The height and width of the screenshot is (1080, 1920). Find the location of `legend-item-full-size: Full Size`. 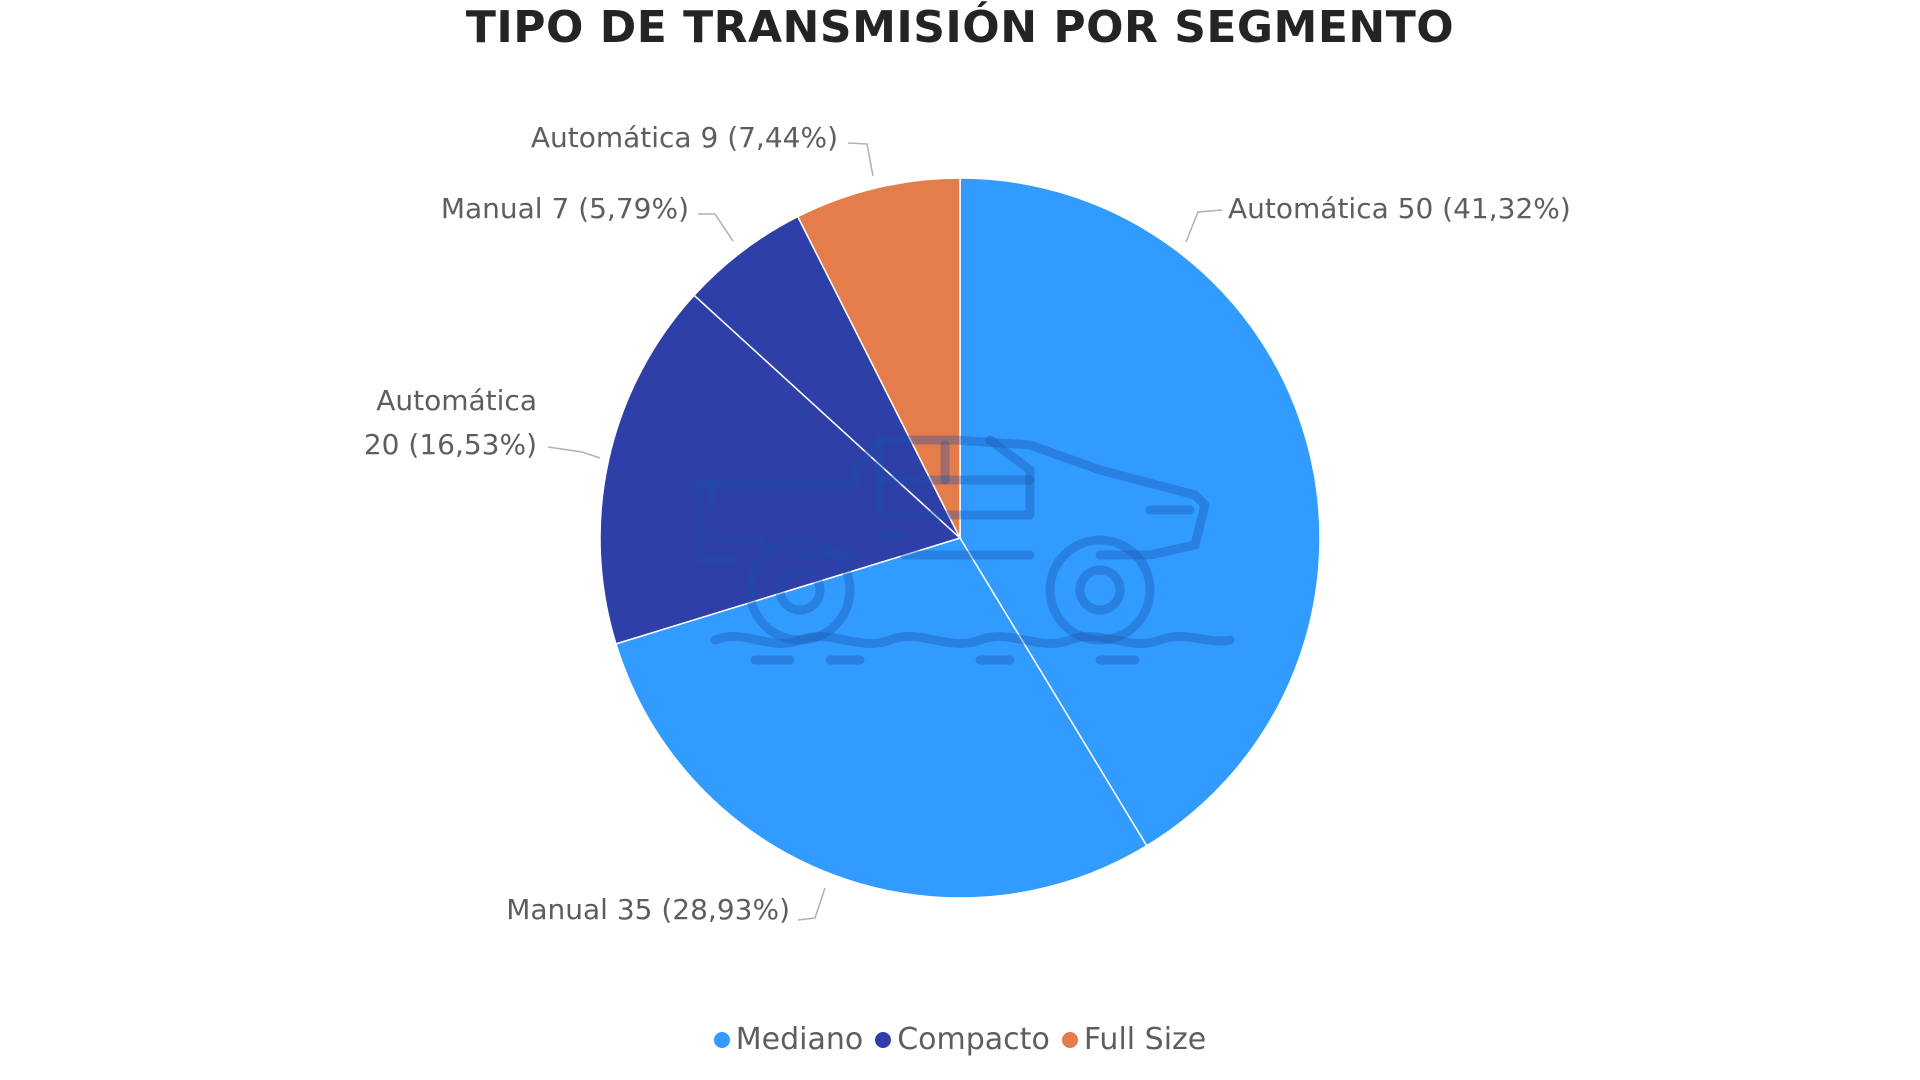

legend-item-full-size: Full Size is located at coordinates (1134, 1039).